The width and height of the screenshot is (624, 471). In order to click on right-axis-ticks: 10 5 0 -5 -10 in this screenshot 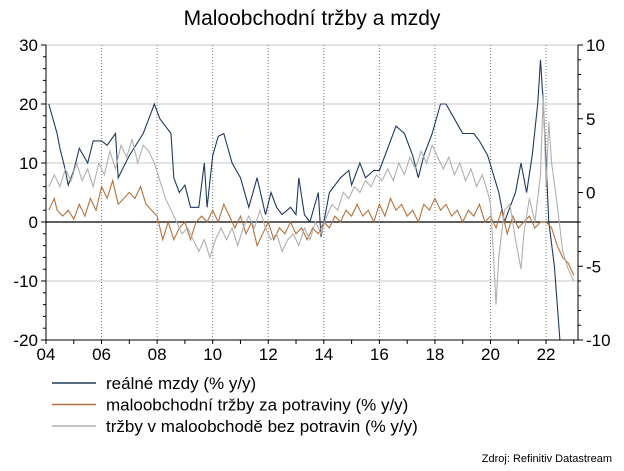, I will do `click(594, 193)`.